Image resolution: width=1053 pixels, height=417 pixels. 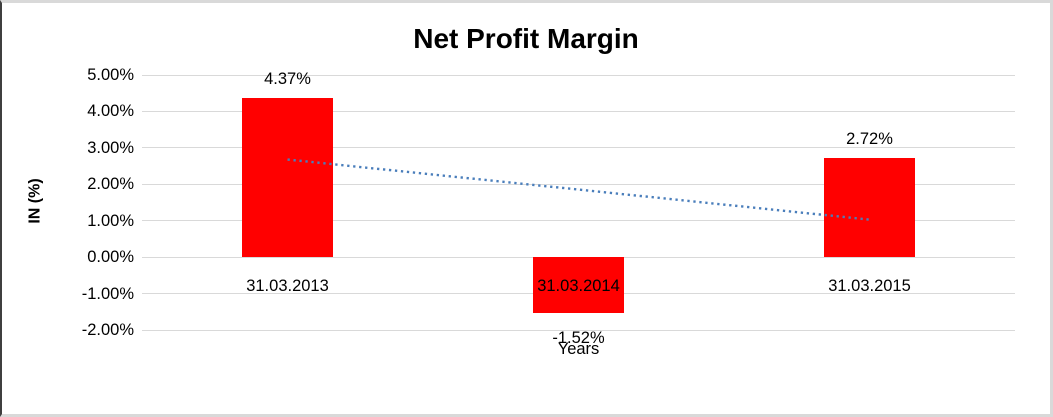 What do you see at coordinates (110, 111) in the screenshot?
I see `y-tick-label: 4.00%` at bounding box center [110, 111].